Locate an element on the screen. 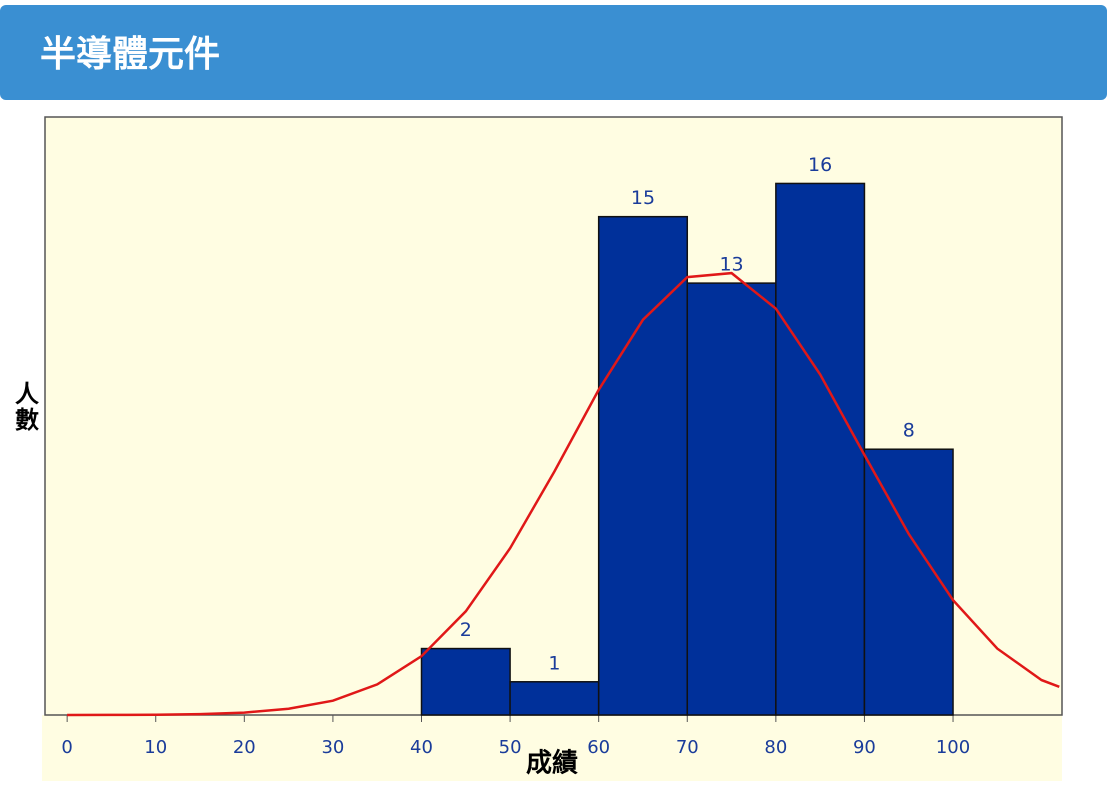 This screenshot has width=1117, height=787. x-tick-label: 50 is located at coordinates (510, 747).